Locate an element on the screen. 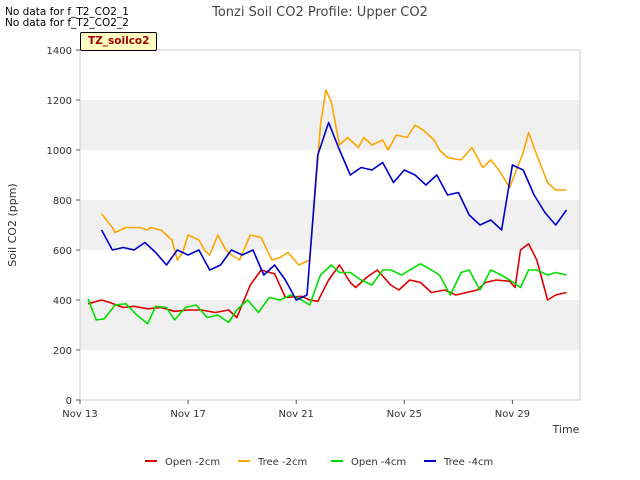 The height and width of the screenshot is (480, 640). x-tick-label: Nov 29 is located at coordinates (512, 414).